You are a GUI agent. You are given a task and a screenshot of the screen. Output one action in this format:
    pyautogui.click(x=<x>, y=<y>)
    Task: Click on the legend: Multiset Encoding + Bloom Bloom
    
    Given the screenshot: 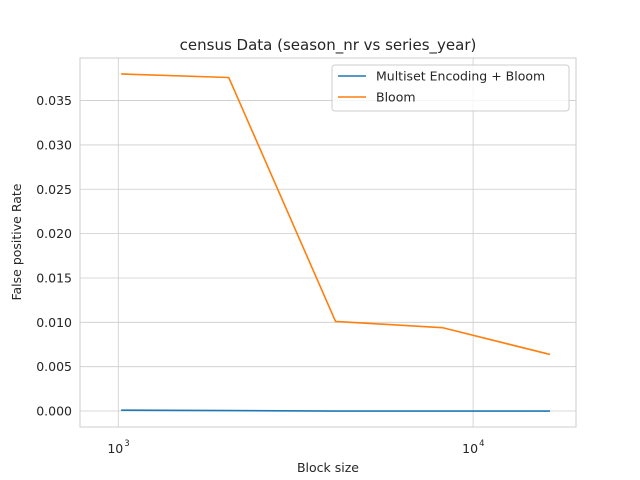 What is the action you would take?
    pyautogui.click(x=450, y=88)
    